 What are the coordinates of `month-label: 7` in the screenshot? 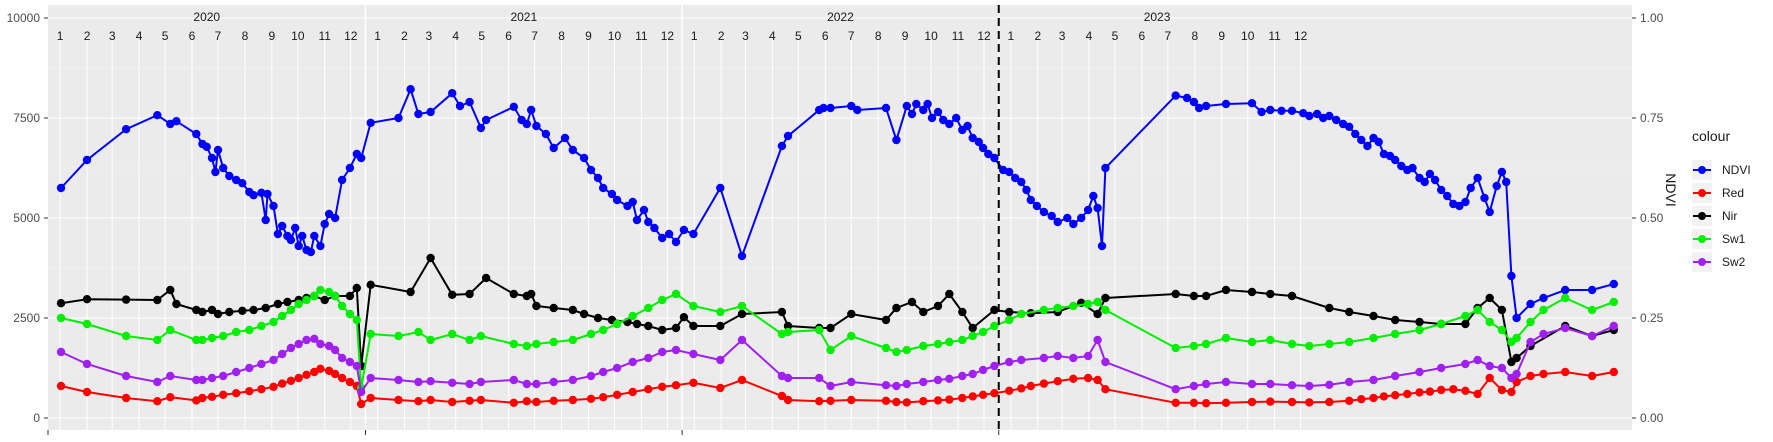 It's located at (1168, 36).